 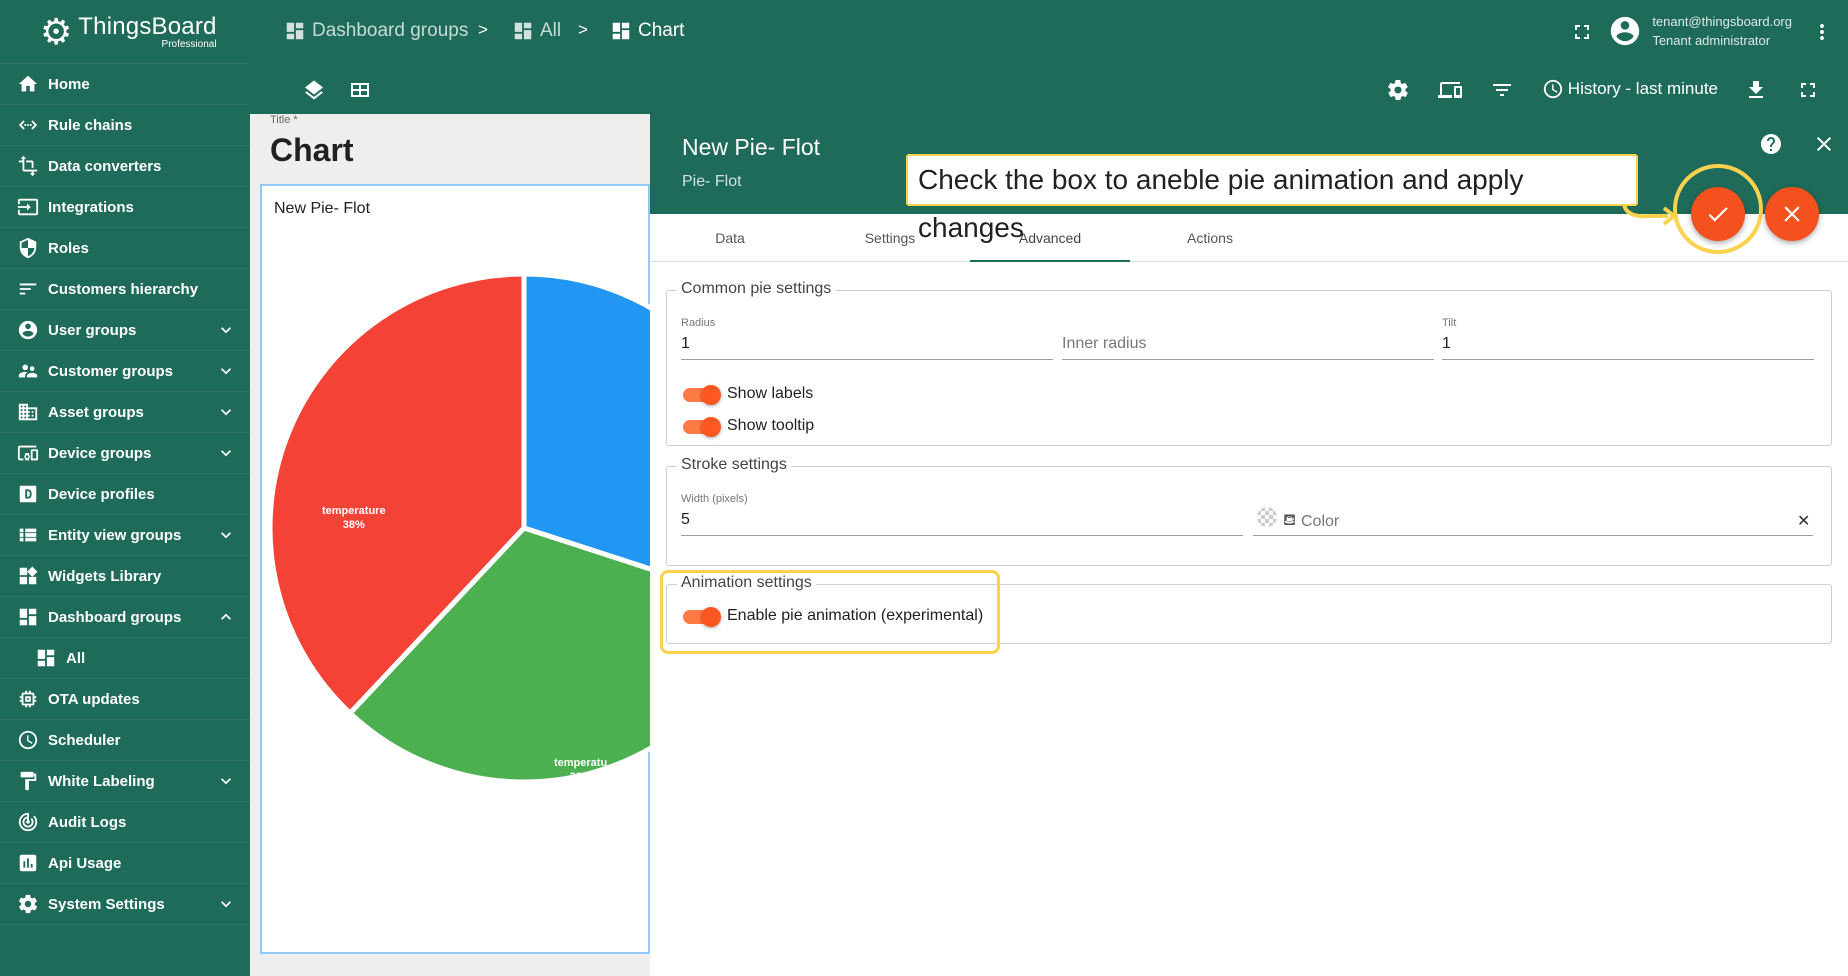 What do you see at coordinates (1267, 517) in the screenshot?
I see `color-swatch` at bounding box center [1267, 517].